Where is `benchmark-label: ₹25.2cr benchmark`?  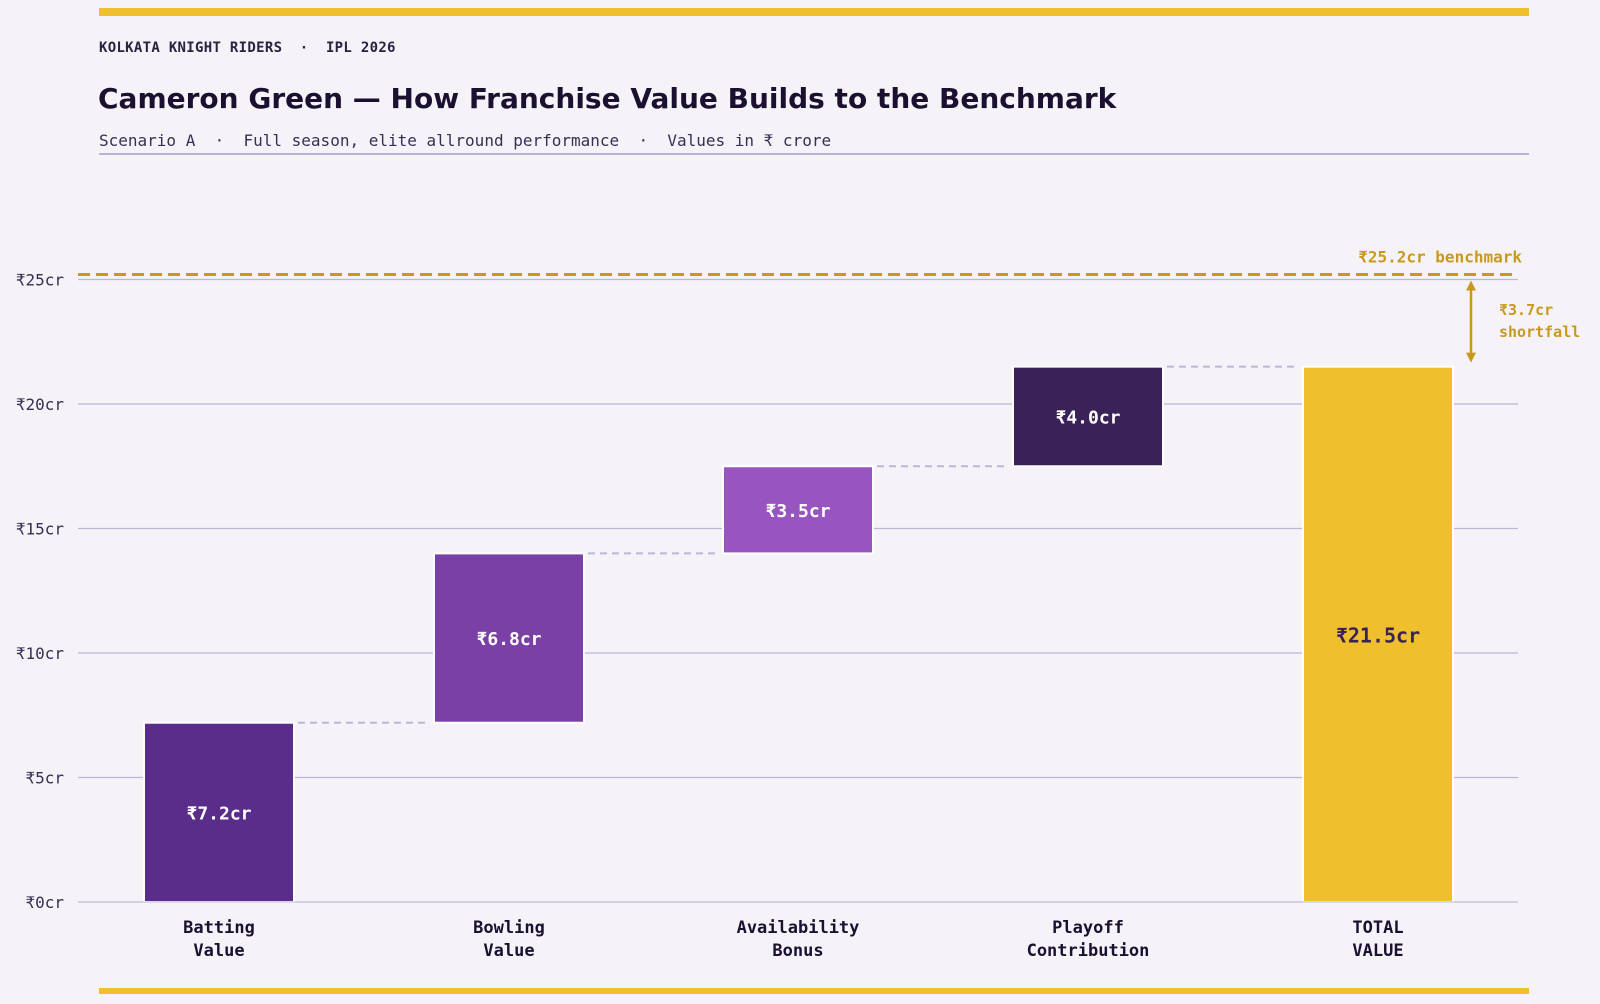 benchmark-label: ₹25.2cr benchmark is located at coordinates (1440, 257).